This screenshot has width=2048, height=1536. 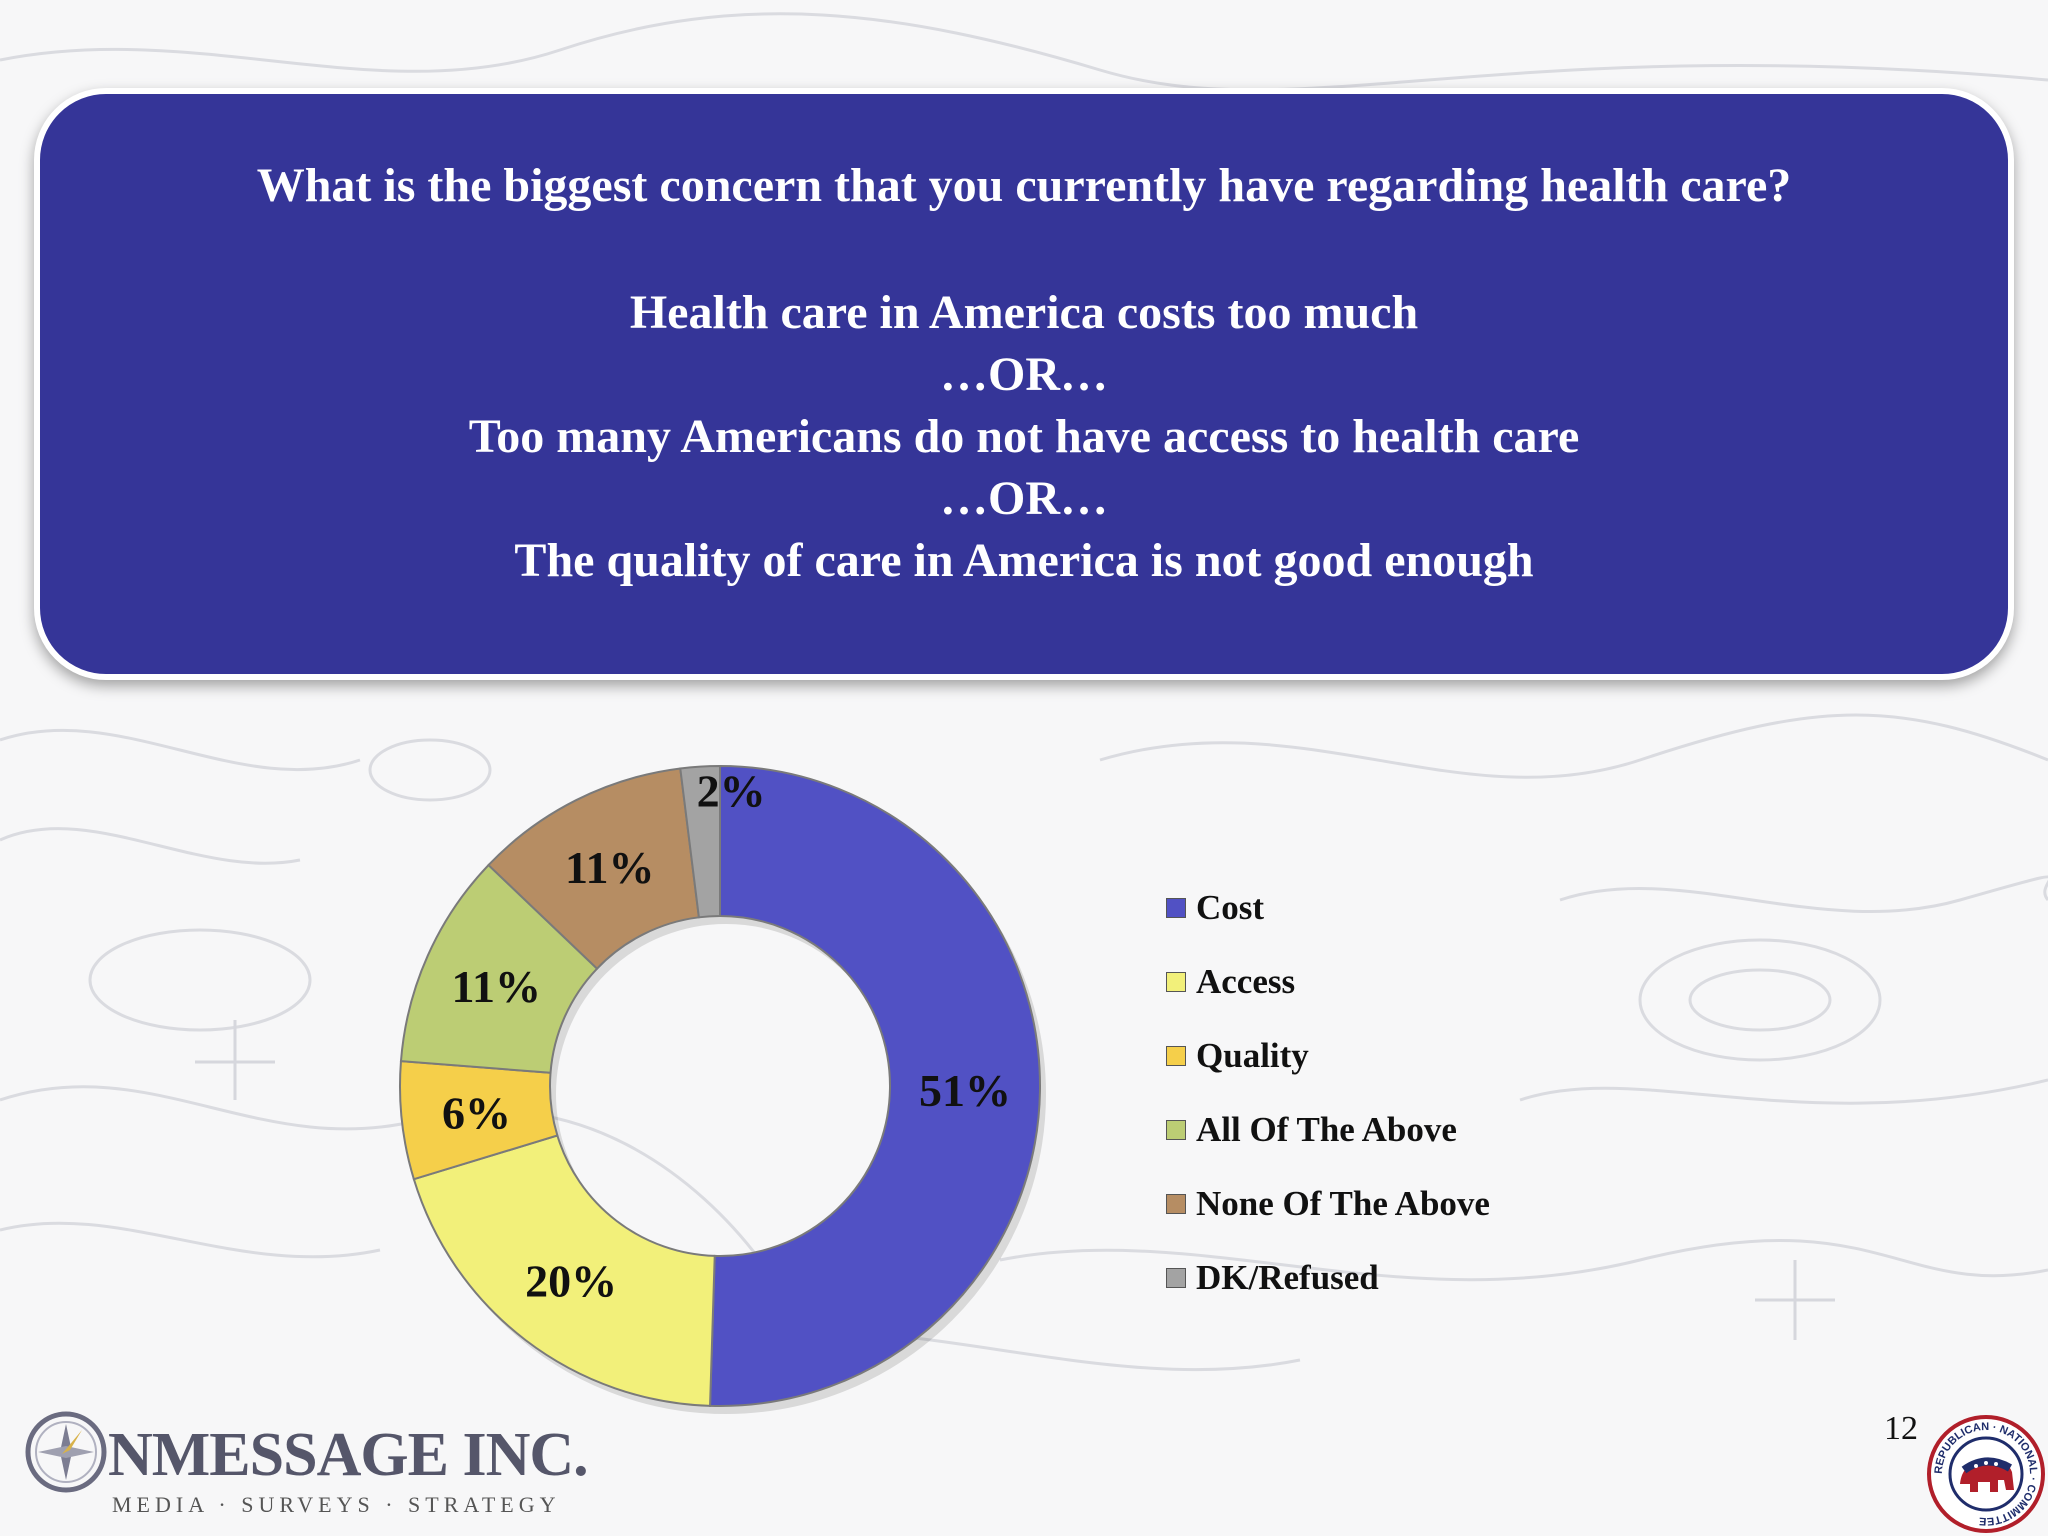 I want to click on logo-tagline: MEDIA · SURVEYS · STRATEGY, so click(x=336, y=1504).